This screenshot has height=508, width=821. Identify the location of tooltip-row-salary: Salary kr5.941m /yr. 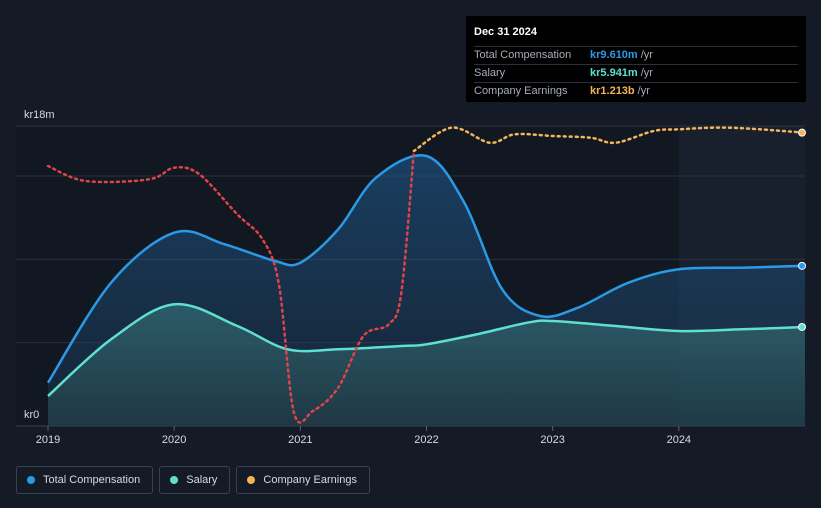
(636, 73).